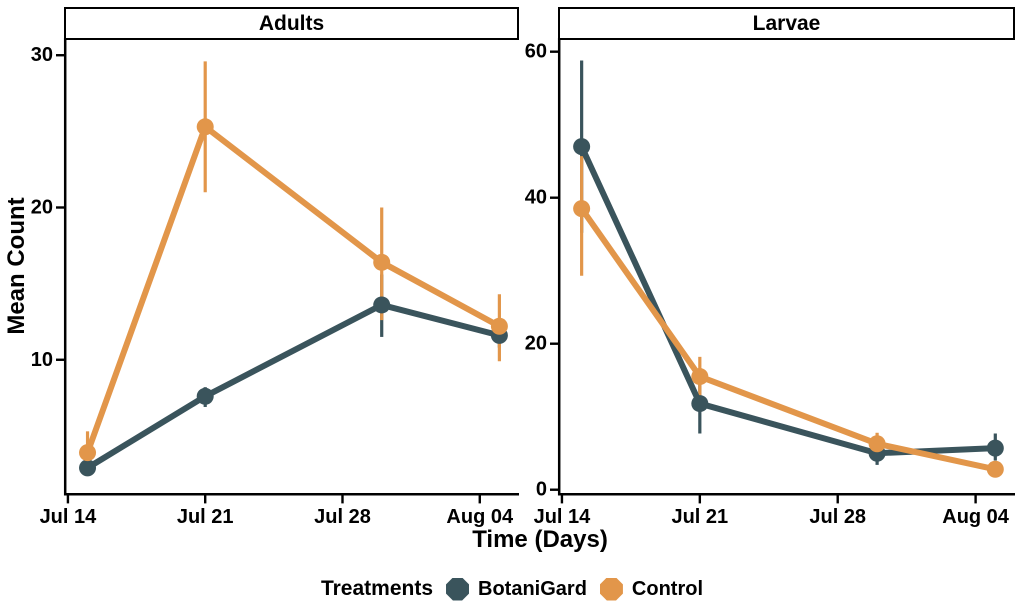  Describe the element at coordinates (541, 490) in the screenshot. I see `y-tick-label: 0` at that location.